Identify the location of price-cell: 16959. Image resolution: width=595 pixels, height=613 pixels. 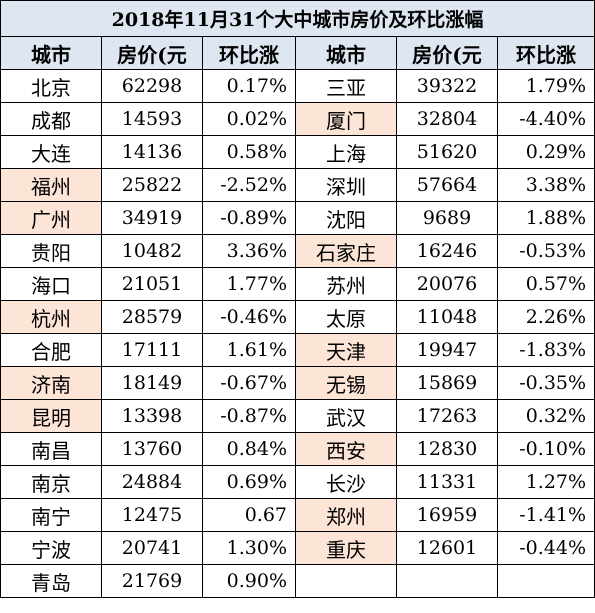
(447, 515).